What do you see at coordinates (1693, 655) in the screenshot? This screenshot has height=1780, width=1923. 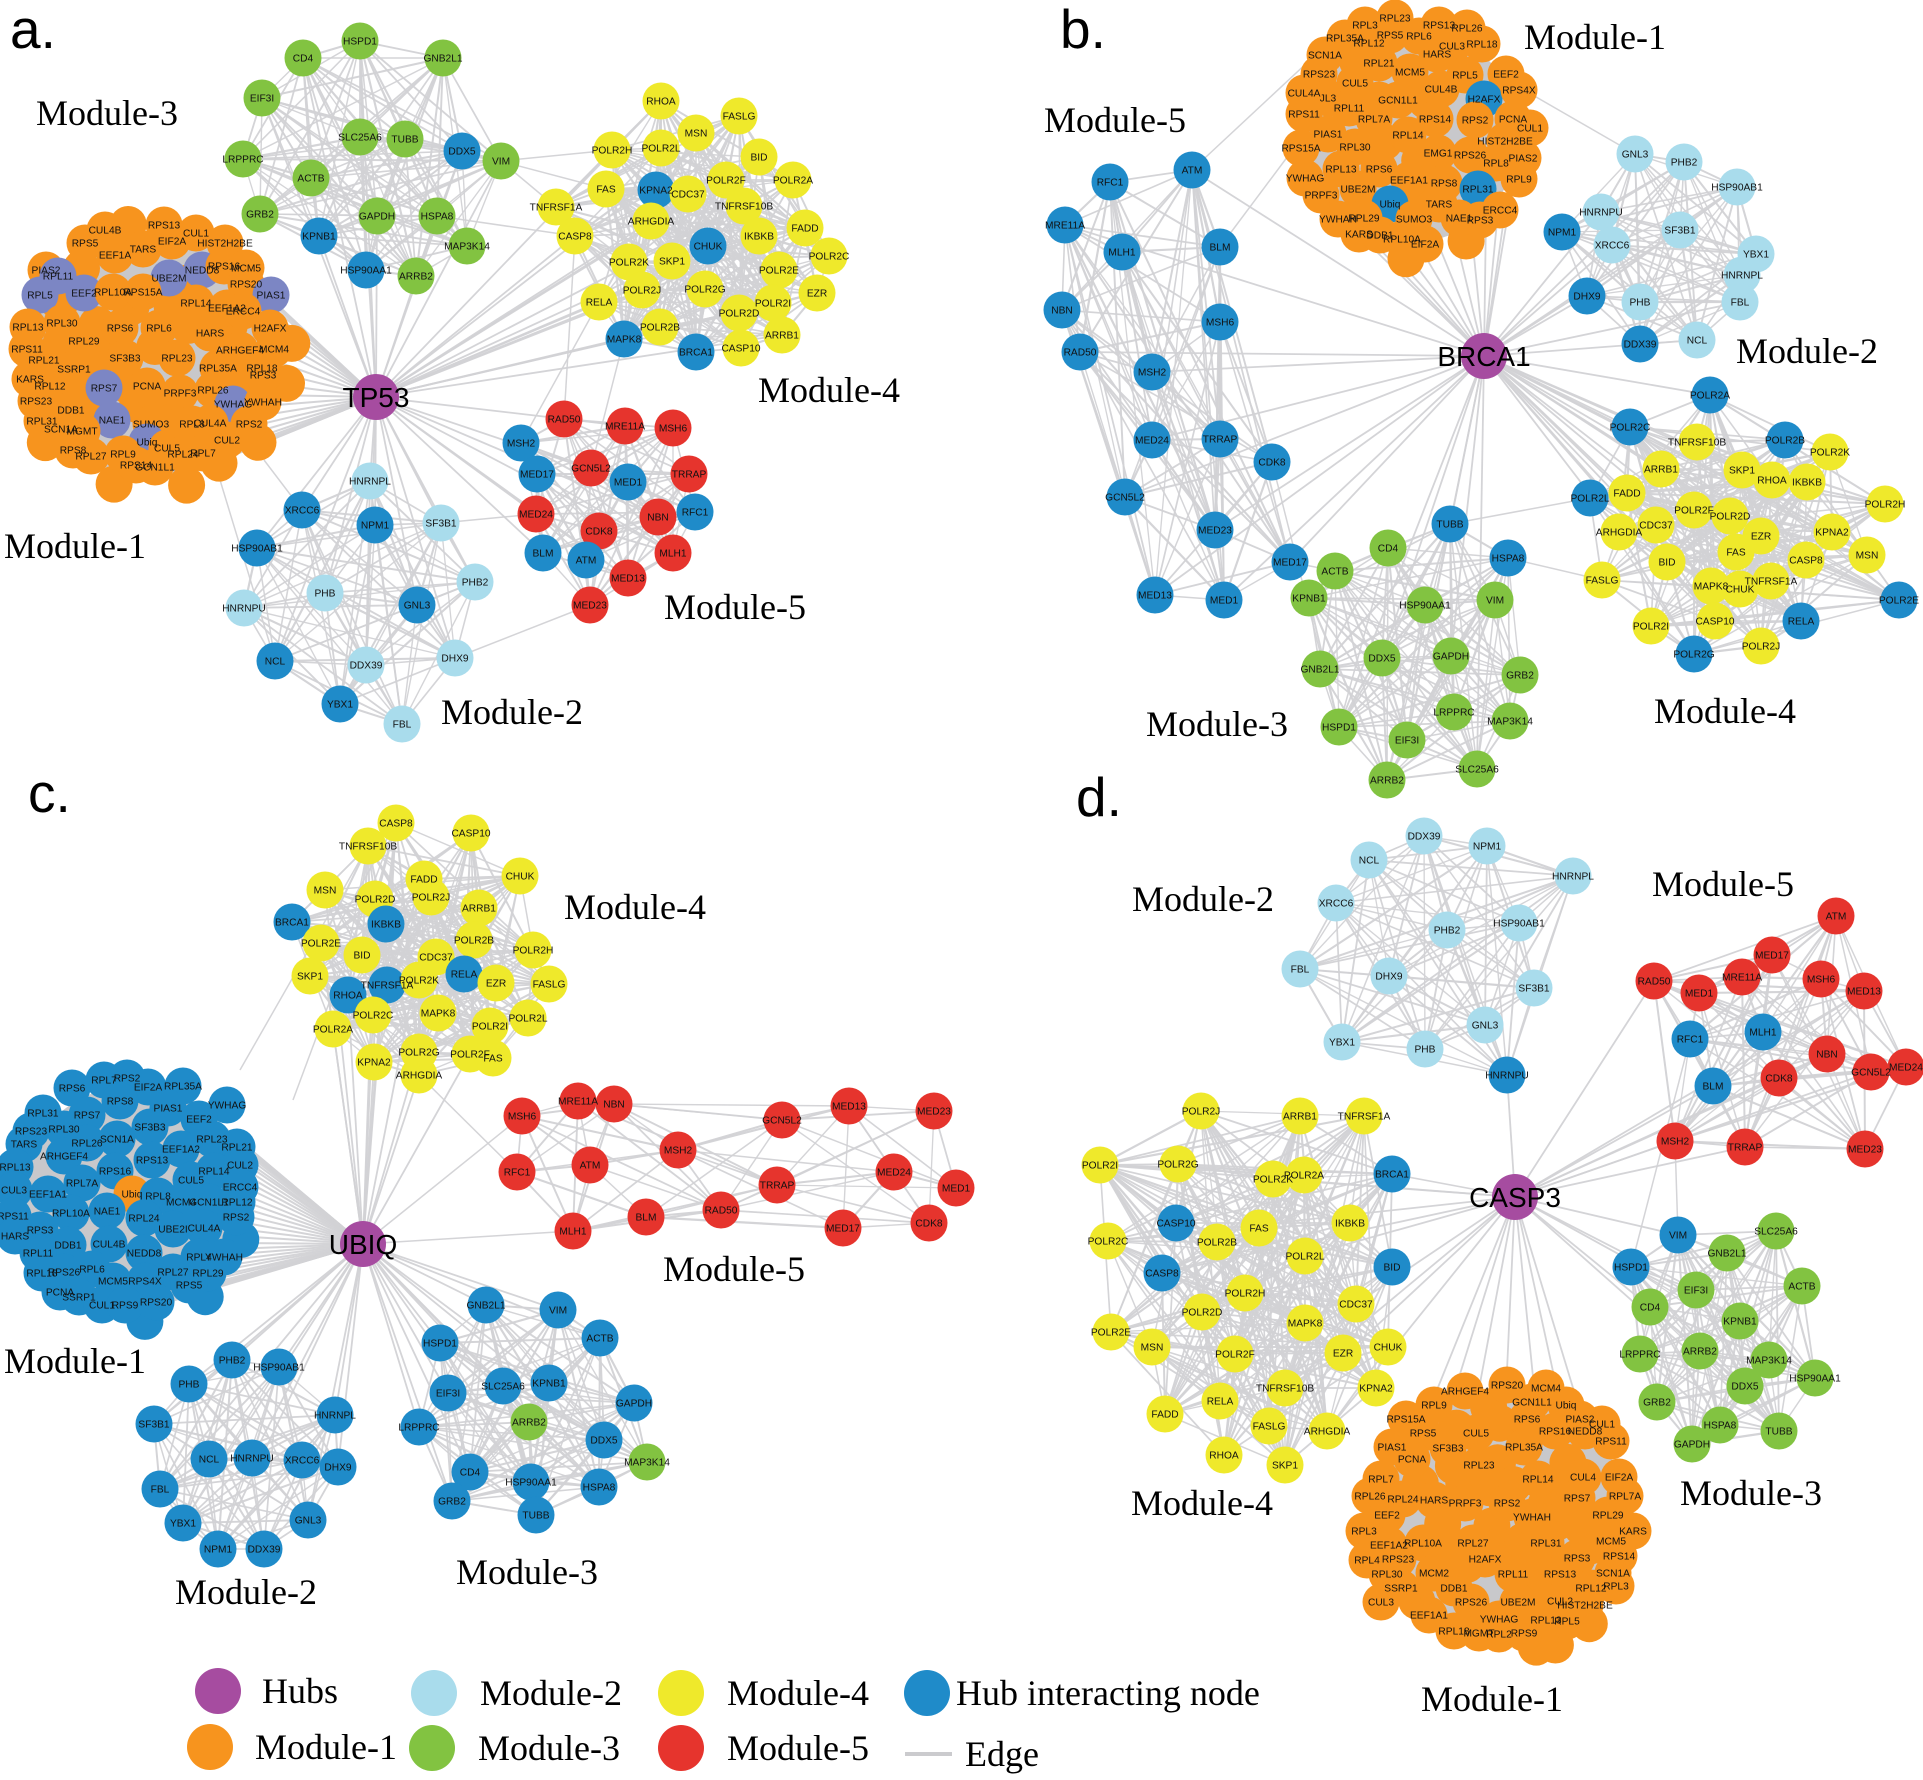 I see `svg-text: POLR2G` at bounding box center [1693, 655].